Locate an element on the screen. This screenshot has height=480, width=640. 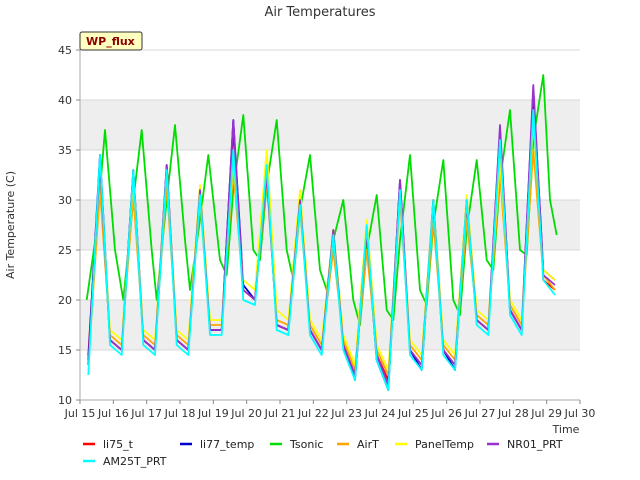
legend-label: NR01_PRT is located at coordinates (535, 444).